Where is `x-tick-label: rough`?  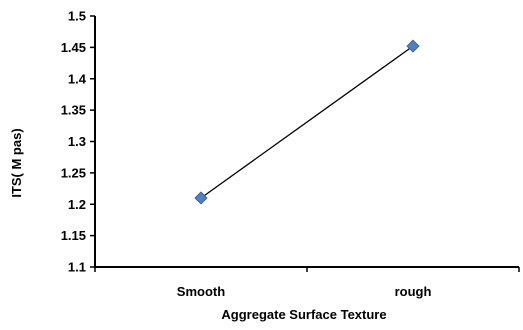 x-tick-label: rough is located at coordinates (413, 291).